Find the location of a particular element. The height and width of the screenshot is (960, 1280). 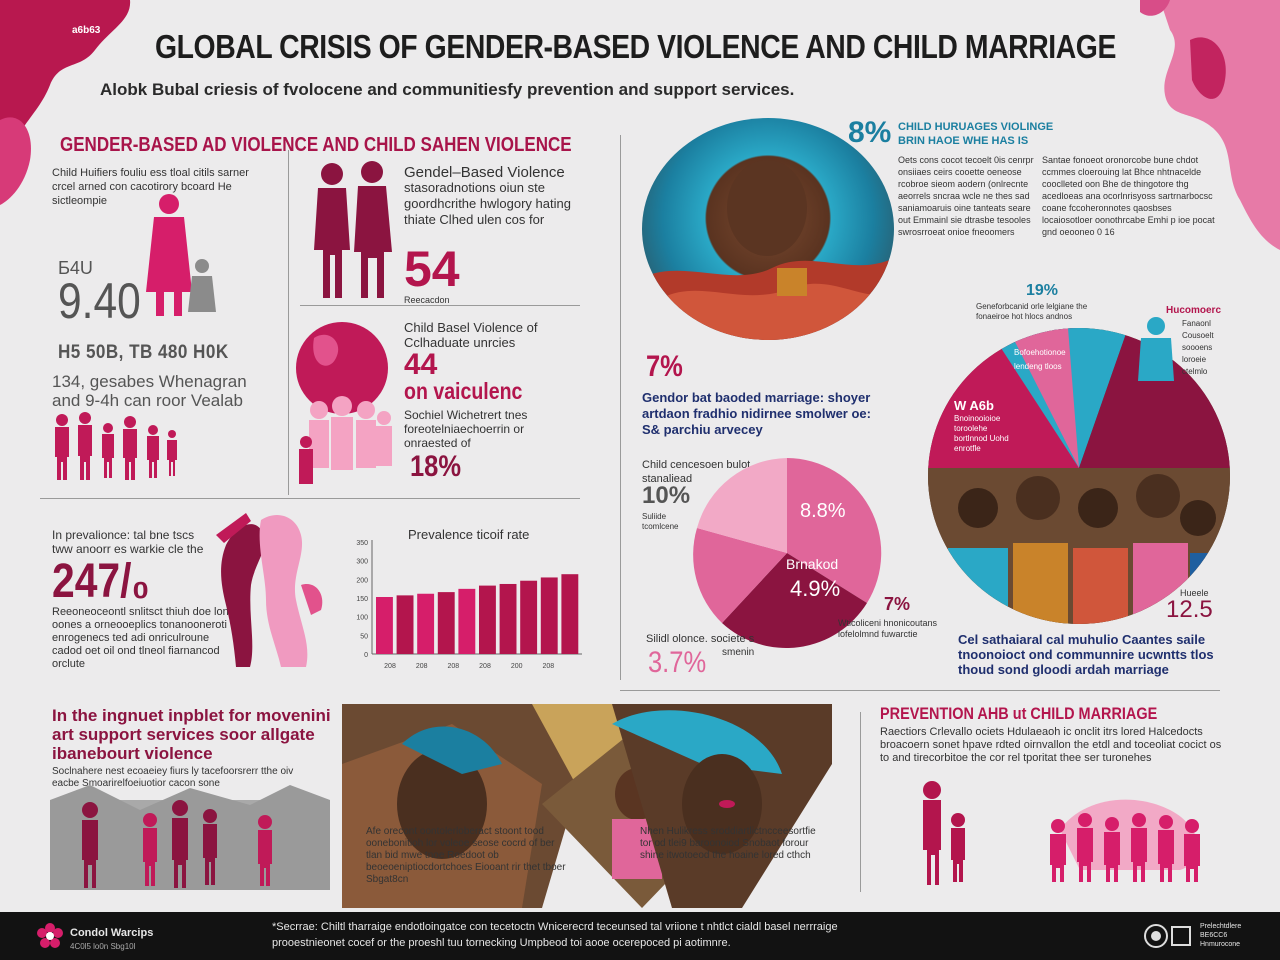

circle-pct: 19% is located at coordinates (1042, 290).